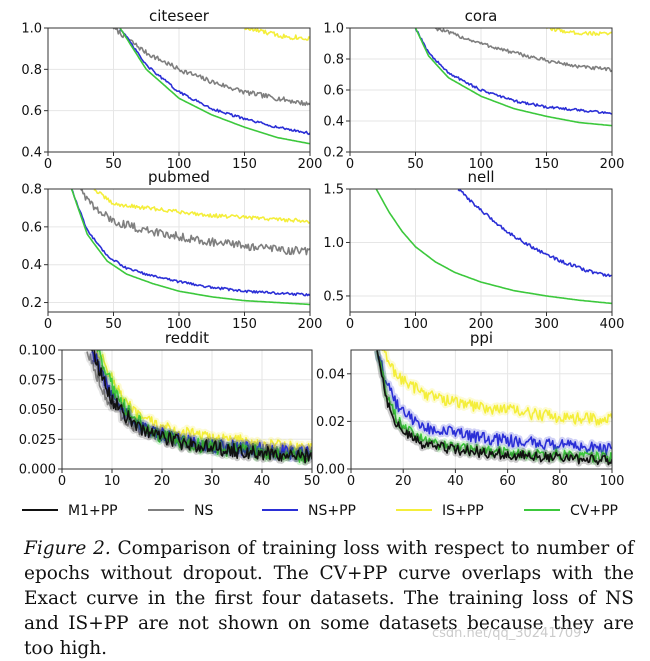 The height and width of the screenshot is (661, 650). Describe the element at coordinates (330, 374) in the screenshot. I see `y-tick-label: 0.04` at that location.